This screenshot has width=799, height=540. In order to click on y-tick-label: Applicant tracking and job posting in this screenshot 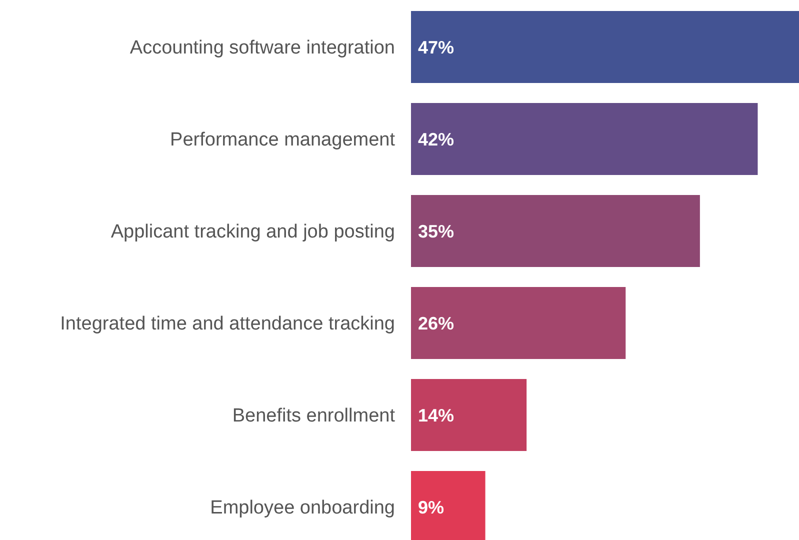, I will do `click(252, 232)`.